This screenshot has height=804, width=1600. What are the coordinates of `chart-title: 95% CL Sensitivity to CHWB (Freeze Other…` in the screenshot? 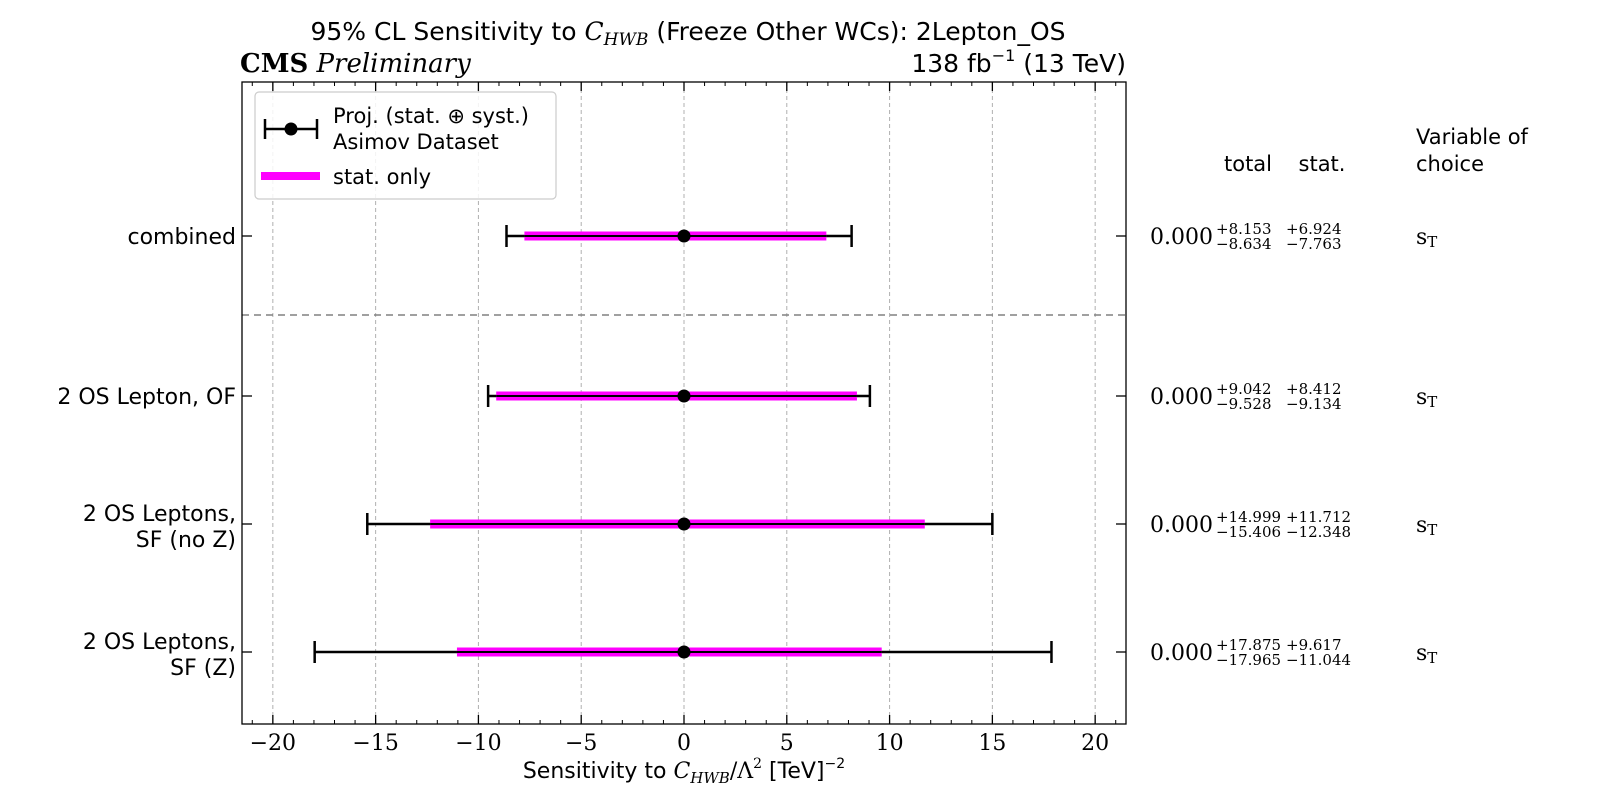 It's located at (687, 33).